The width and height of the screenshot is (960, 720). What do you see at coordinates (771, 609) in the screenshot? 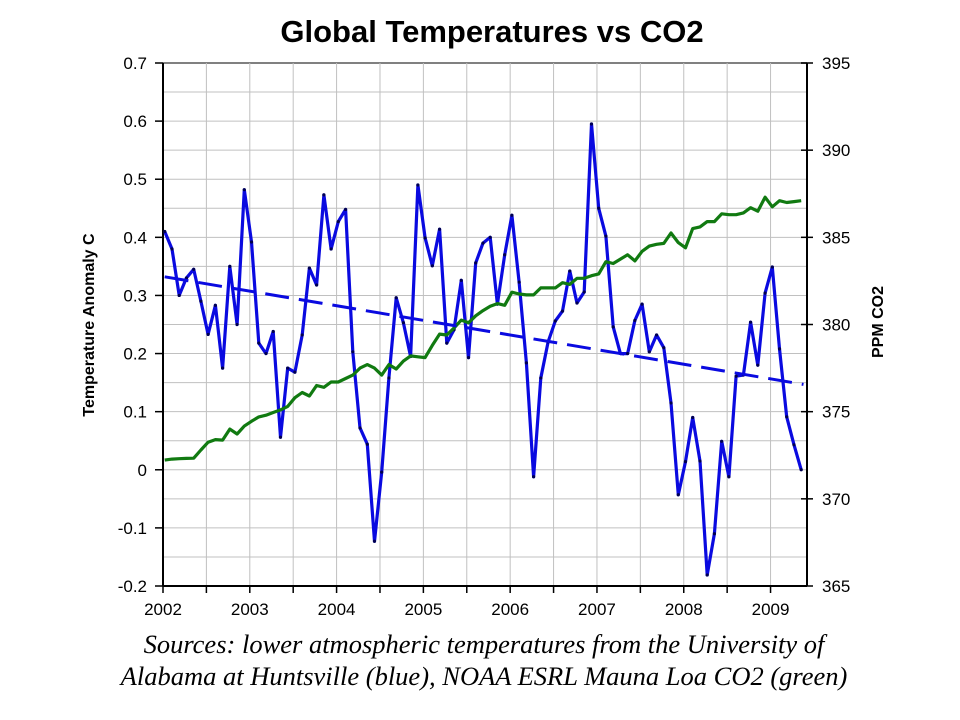
I see `x-tick-label: 2009` at bounding box center [771, 609].